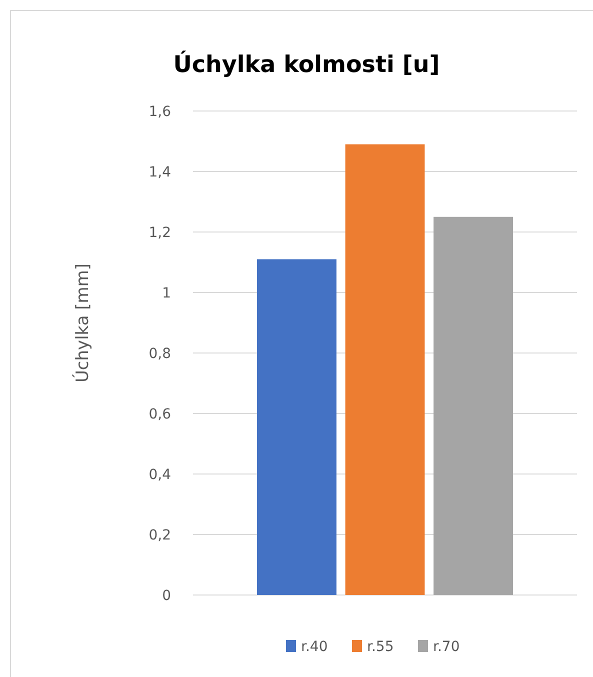 This screenshot has width=593, height=677. I want to click on y-tick-label: 0,6, so click(160, 414).